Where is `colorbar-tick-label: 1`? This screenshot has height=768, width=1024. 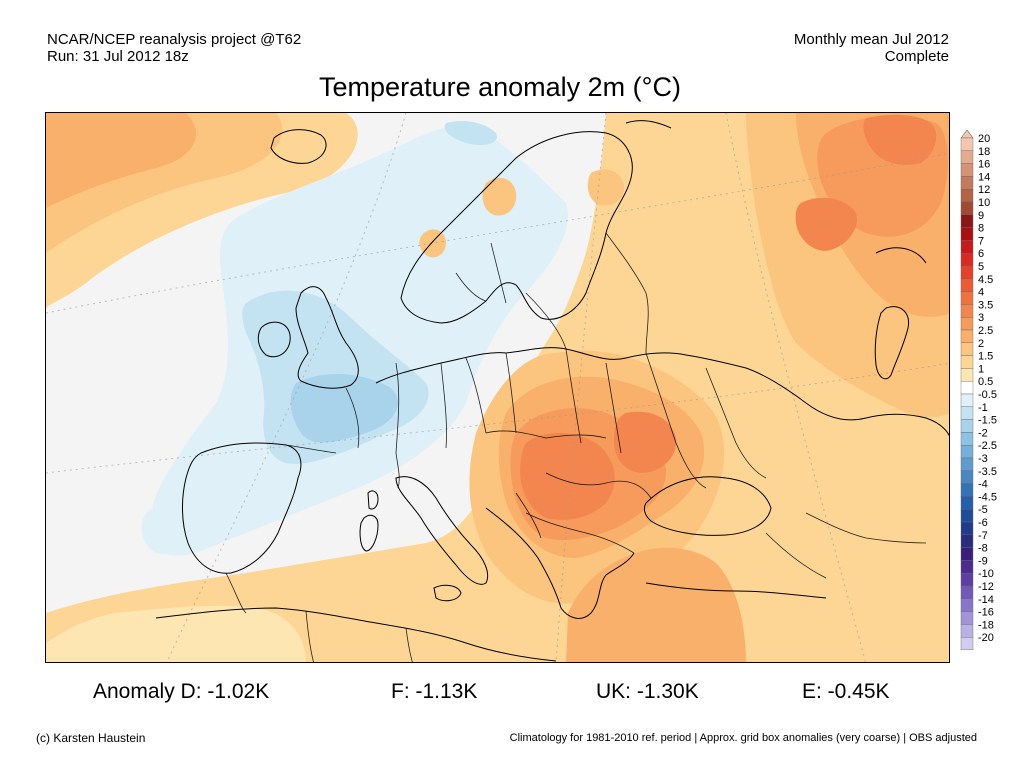
colorbar-tick-label: 1 is located at coordinates (981, 369).